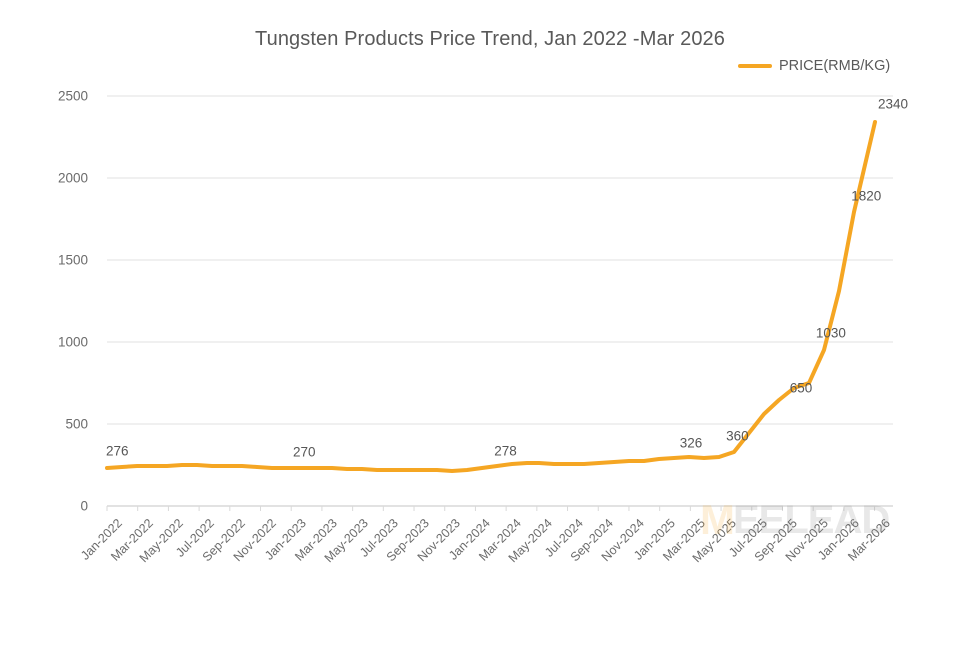 This screenshot has width=980, height=667. I want to click on x-axis-ticks, so click(491, 508).